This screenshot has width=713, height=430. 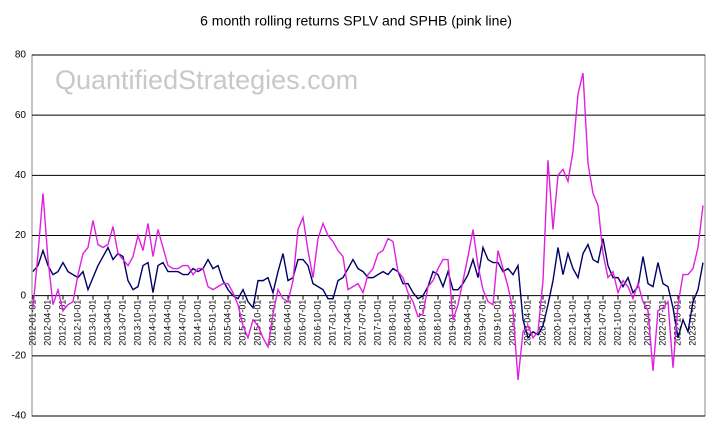 I want to click on x-tick-label: 2019-10-01, so click(x=497, y=323).